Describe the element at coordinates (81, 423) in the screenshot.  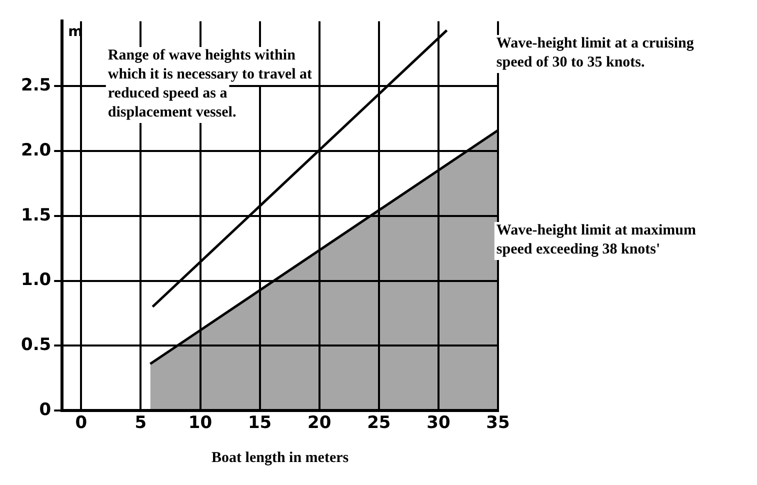
I see `x-tick-label: 0` at that location.